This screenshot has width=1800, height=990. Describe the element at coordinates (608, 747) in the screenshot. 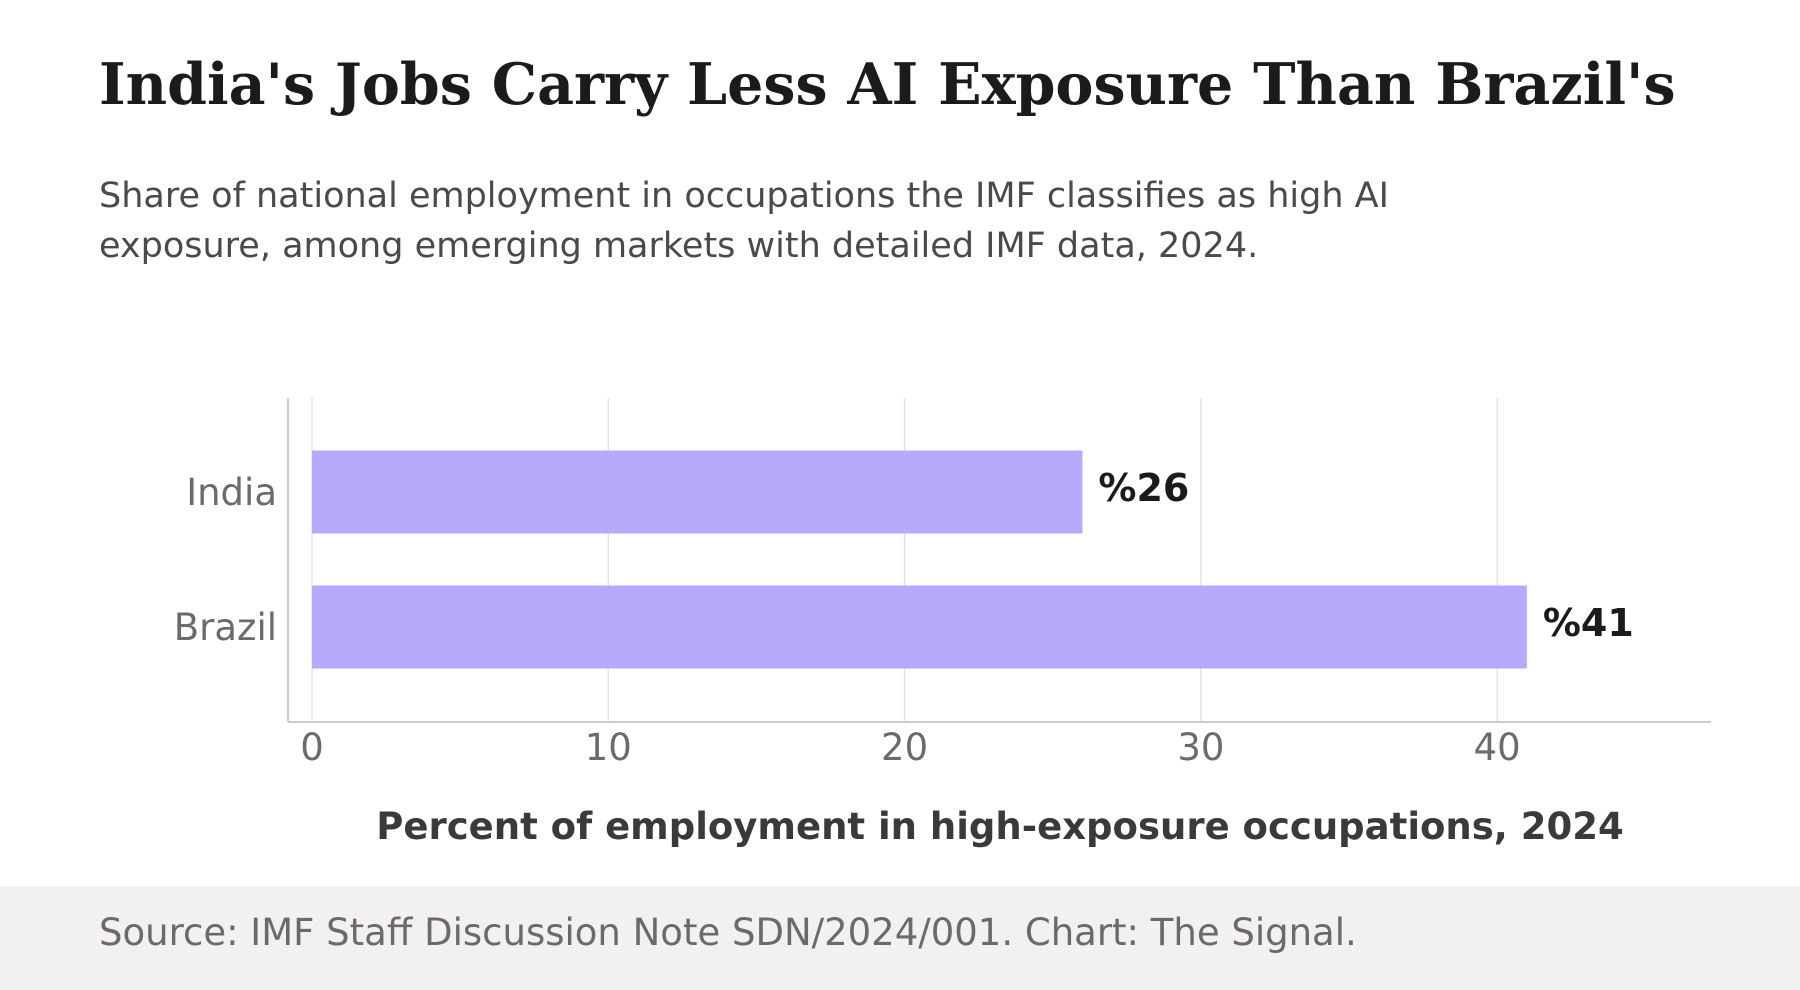

I see `x-tick-label-10: 10` at that location.